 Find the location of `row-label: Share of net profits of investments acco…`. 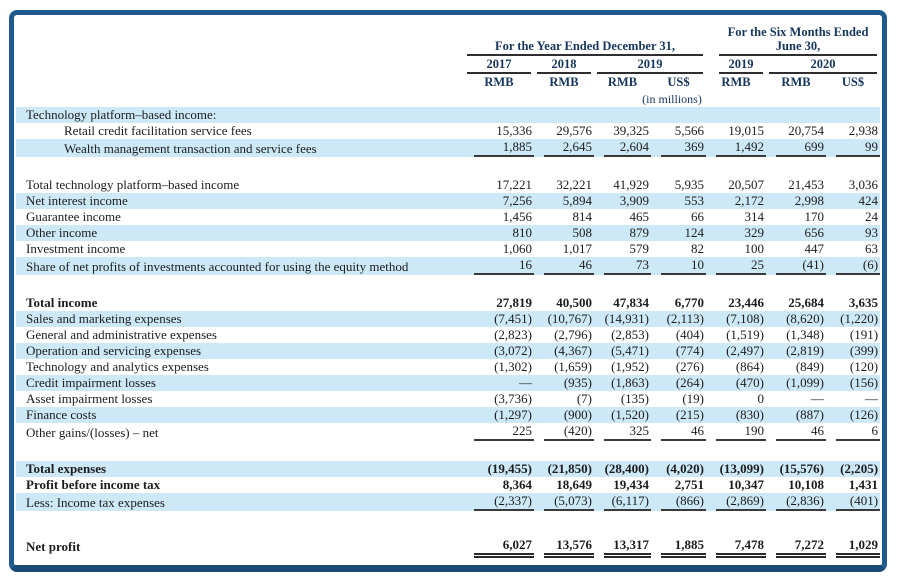

row-label: Share of net profits of investments acco… is located at coordinates (240, 266).